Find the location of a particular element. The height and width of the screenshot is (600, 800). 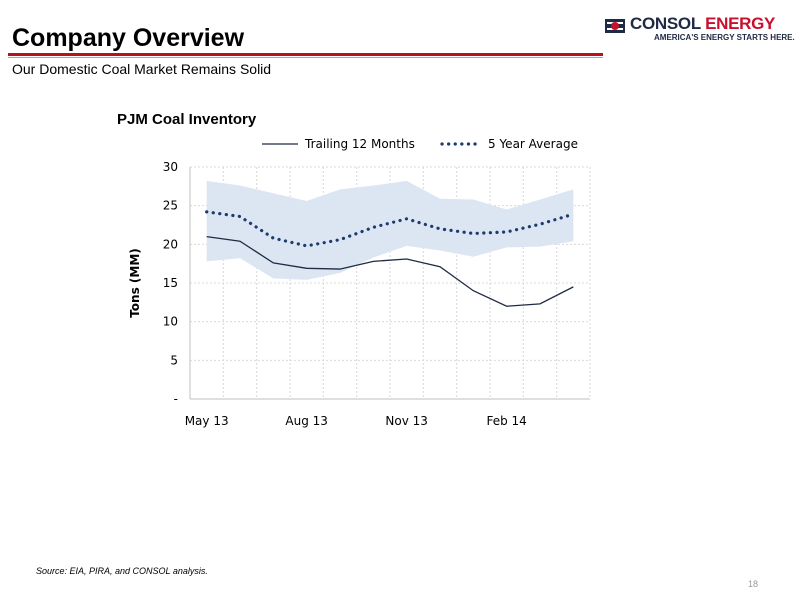

legend-label-trailing-12-months: Trailing 12 Months is located at coordinates (359, 144).